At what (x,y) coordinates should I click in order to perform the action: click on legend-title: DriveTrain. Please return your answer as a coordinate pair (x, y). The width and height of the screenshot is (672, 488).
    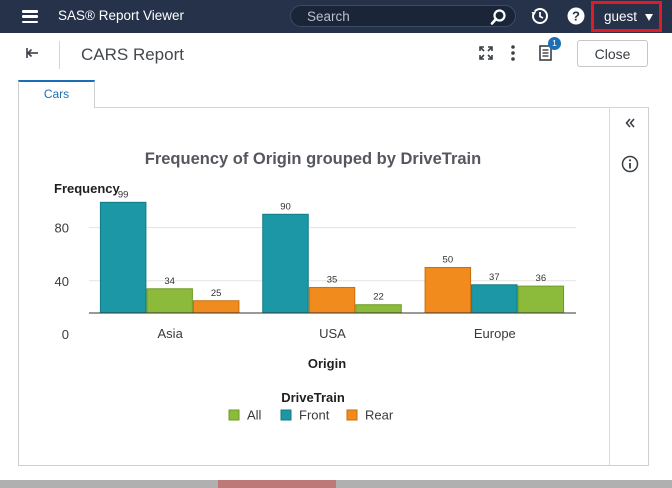
    Looking at the image, I should click on (313, 397).